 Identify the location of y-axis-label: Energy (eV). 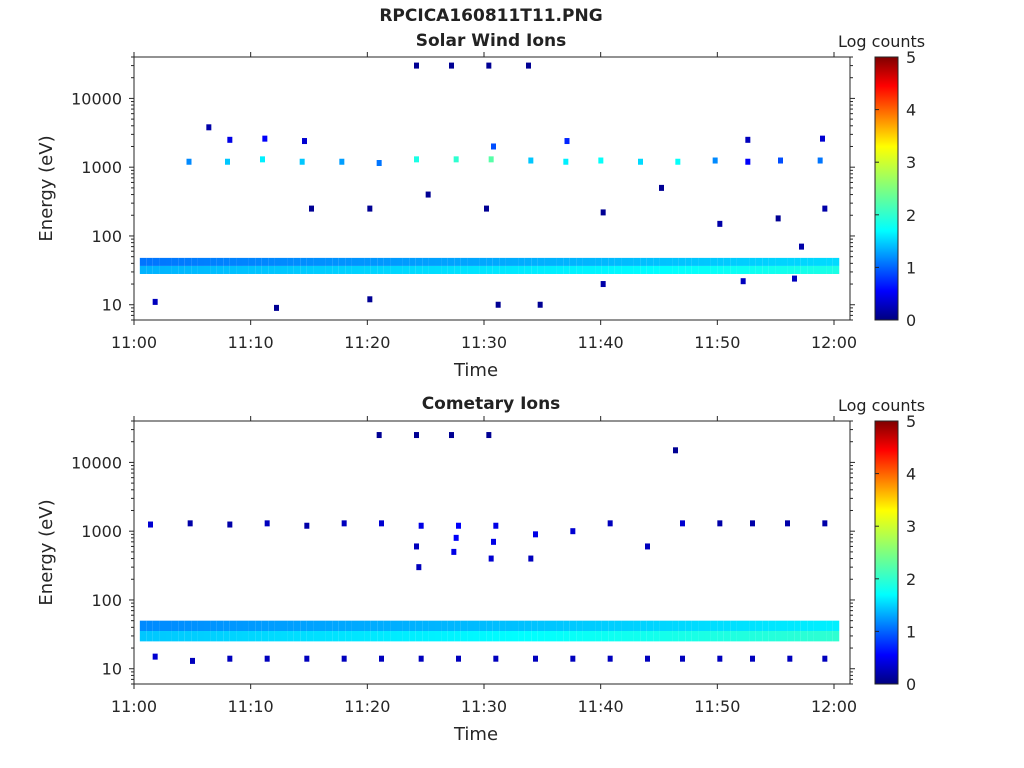
(46, 188).